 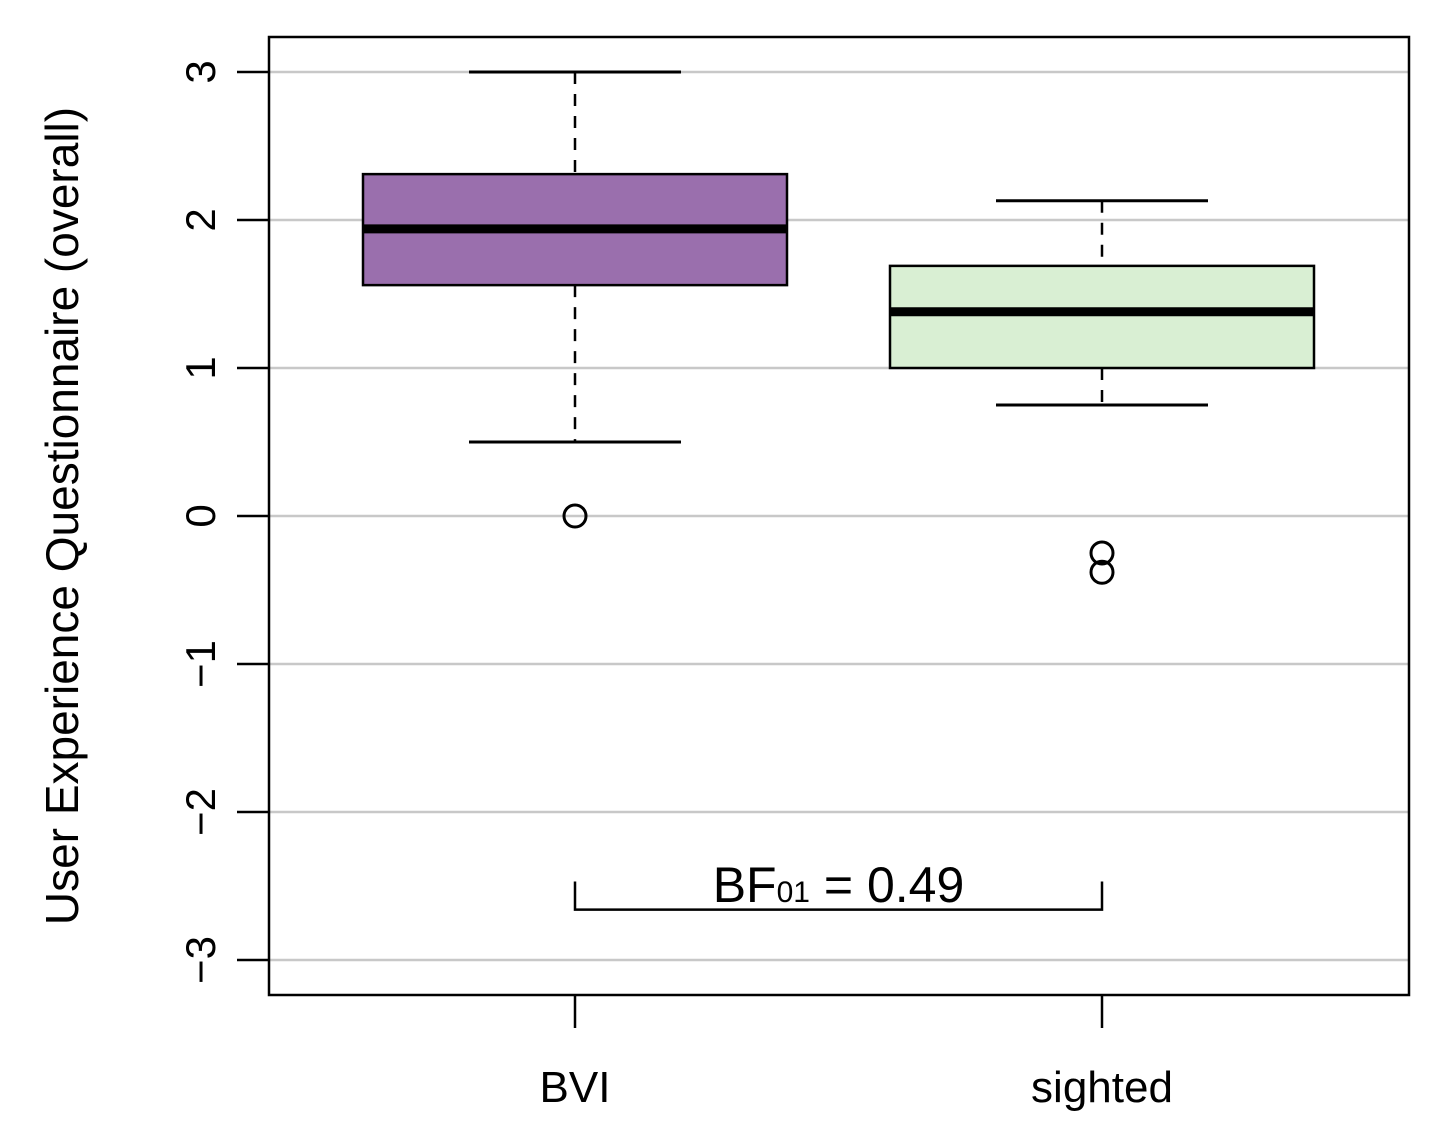 I want to click on y-tick-label-5: −2, so click(x=200, y=812).